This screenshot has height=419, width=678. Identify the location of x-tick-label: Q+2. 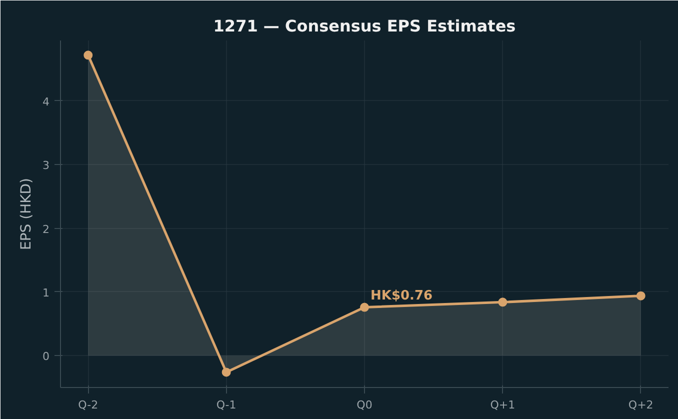
(641, 405).